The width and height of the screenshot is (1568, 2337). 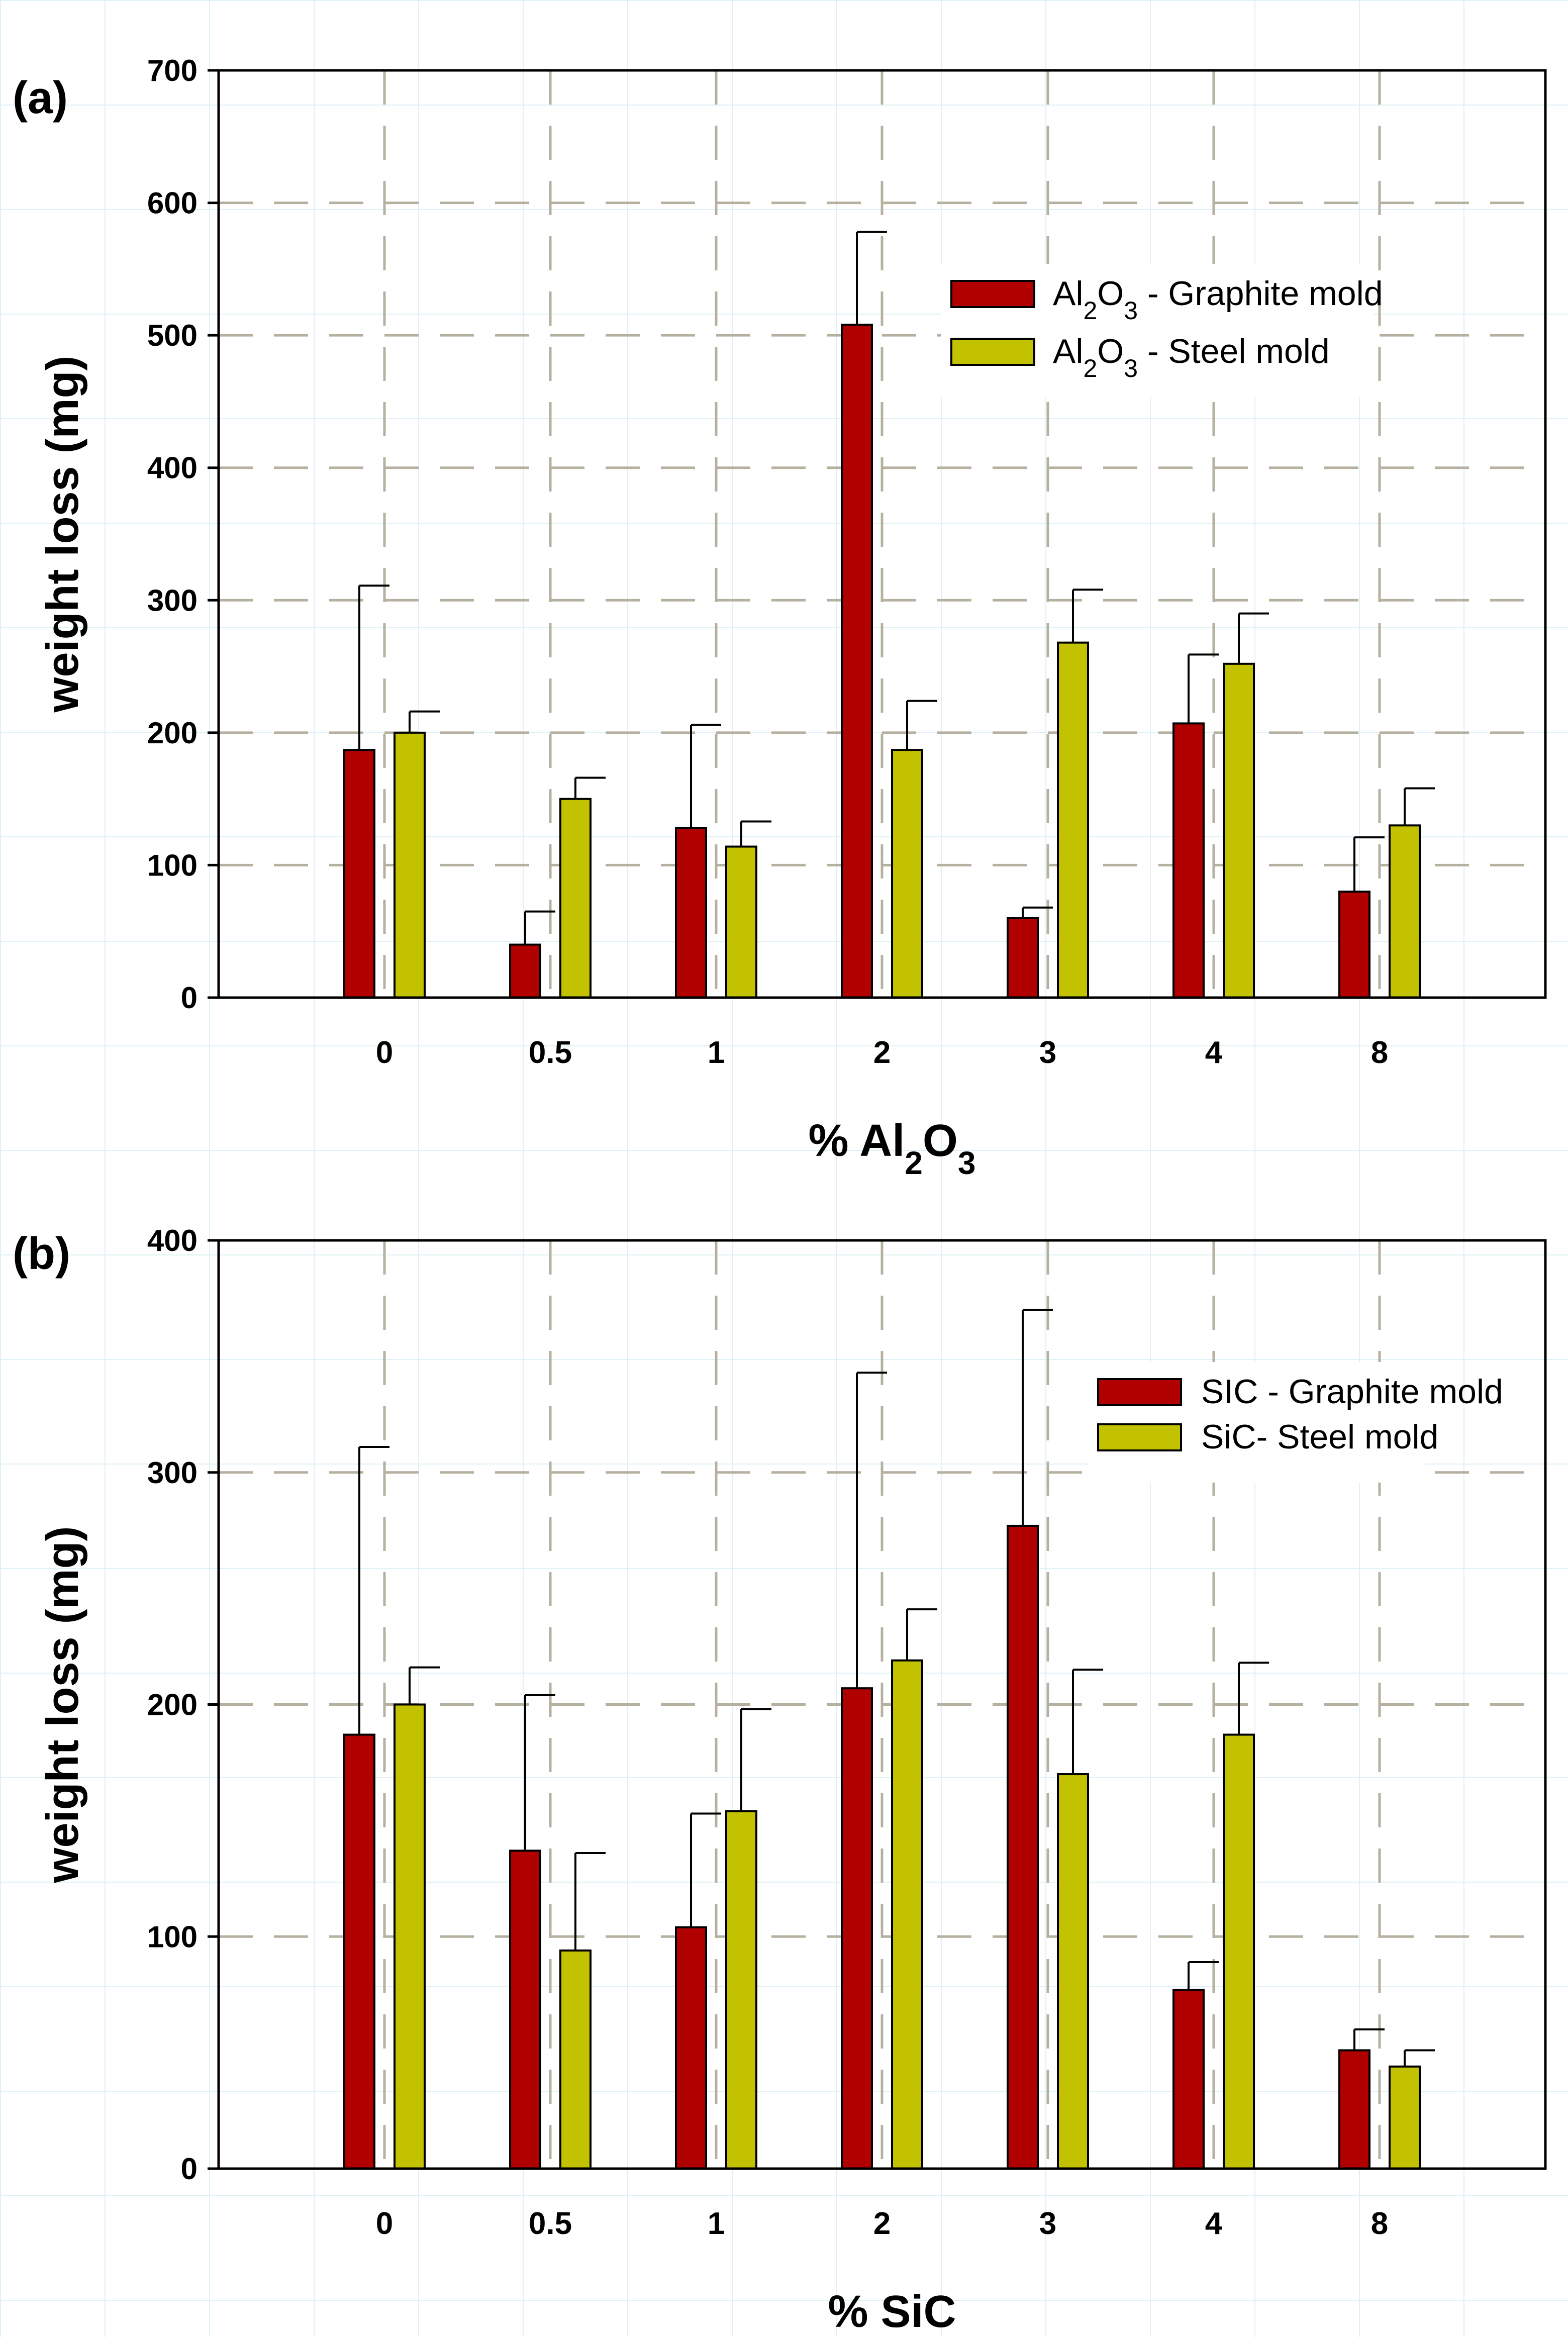 I want to click on text-part: SIC - Graphite mold, so click(x=1352, y=1392).